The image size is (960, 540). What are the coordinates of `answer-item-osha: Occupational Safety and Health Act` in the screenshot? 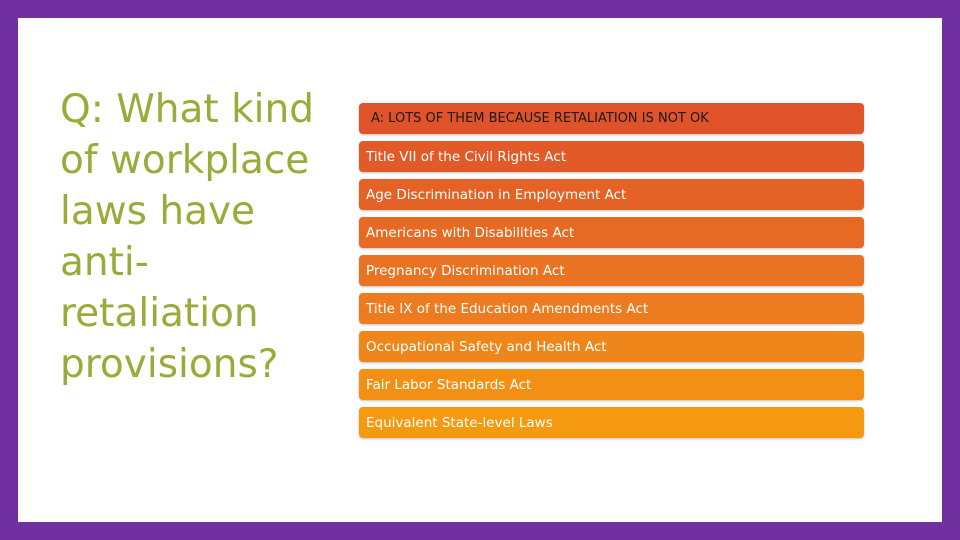 It's located at (611, 346).